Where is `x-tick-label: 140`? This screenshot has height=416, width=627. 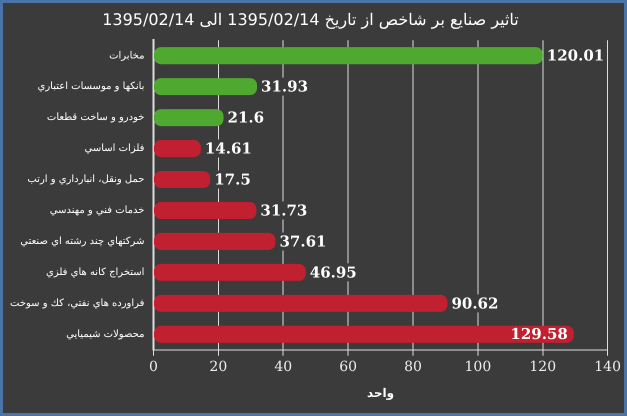 x-tick-label: 140 is located at coordinates (608, 366).